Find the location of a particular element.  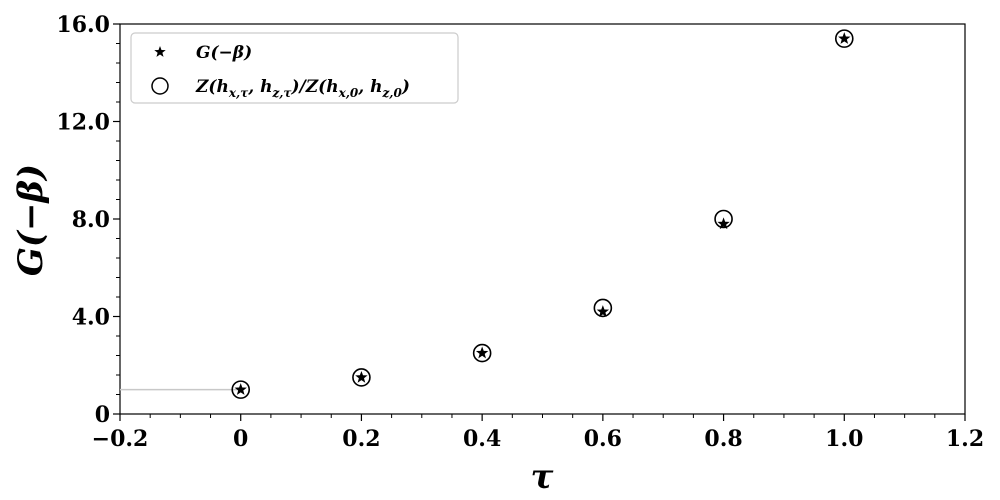

x-tick-label: 0.6 is located at coordinates (603, 439).